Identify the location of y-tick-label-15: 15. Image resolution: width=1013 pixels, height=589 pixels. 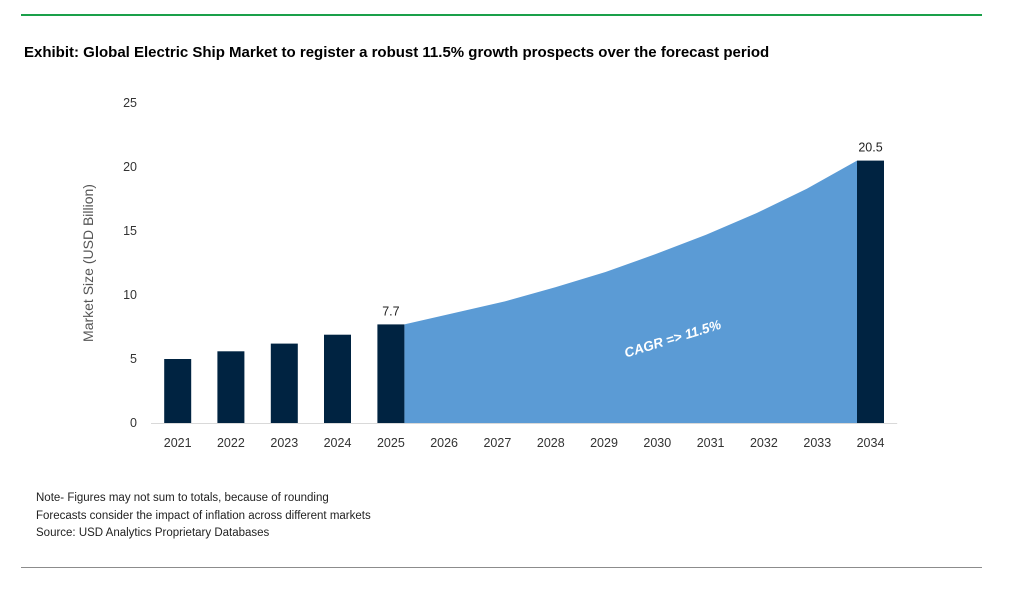
(130, 231).